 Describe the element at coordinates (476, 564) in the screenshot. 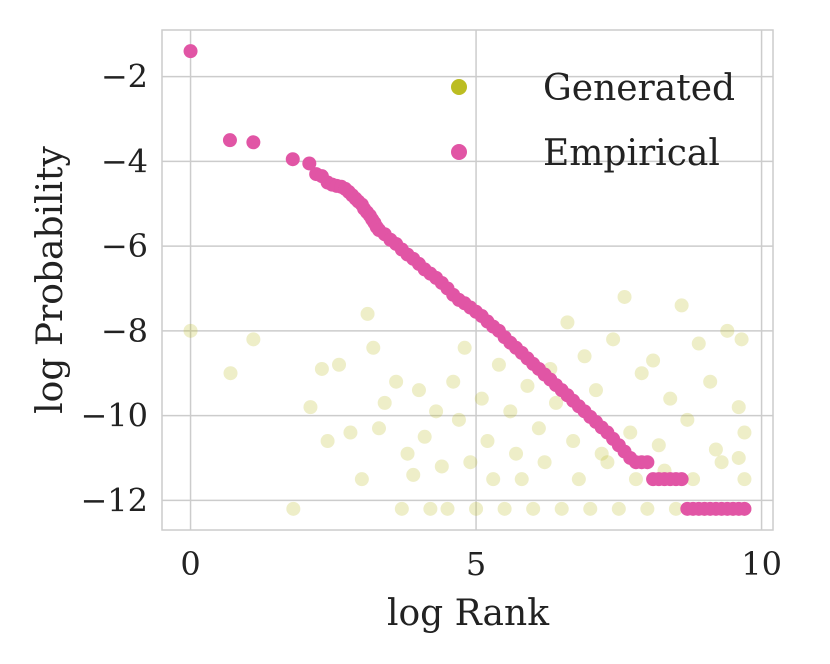

I see `x-tick-label: 5` at that location.